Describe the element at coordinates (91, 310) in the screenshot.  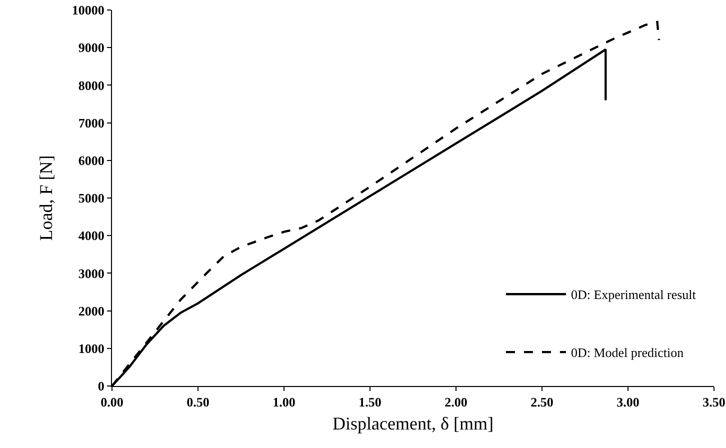
I see `y-tick-label: 2000` at that location.